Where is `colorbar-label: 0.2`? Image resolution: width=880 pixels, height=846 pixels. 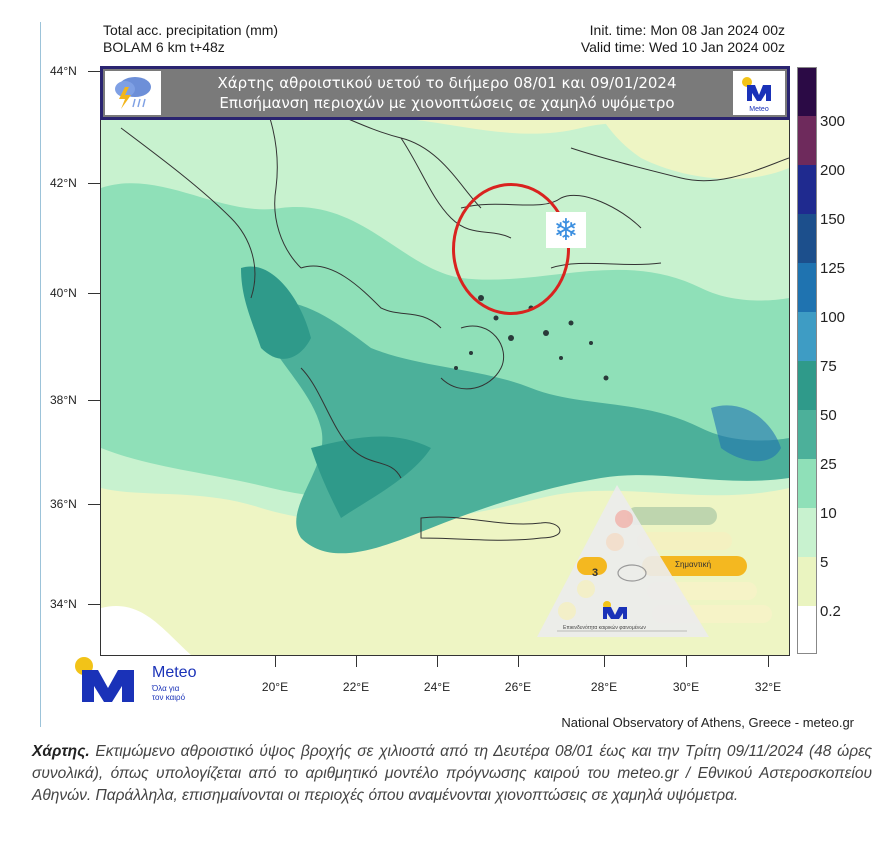
colorbar-label: 0.2 is located at coordinates (830, 611).